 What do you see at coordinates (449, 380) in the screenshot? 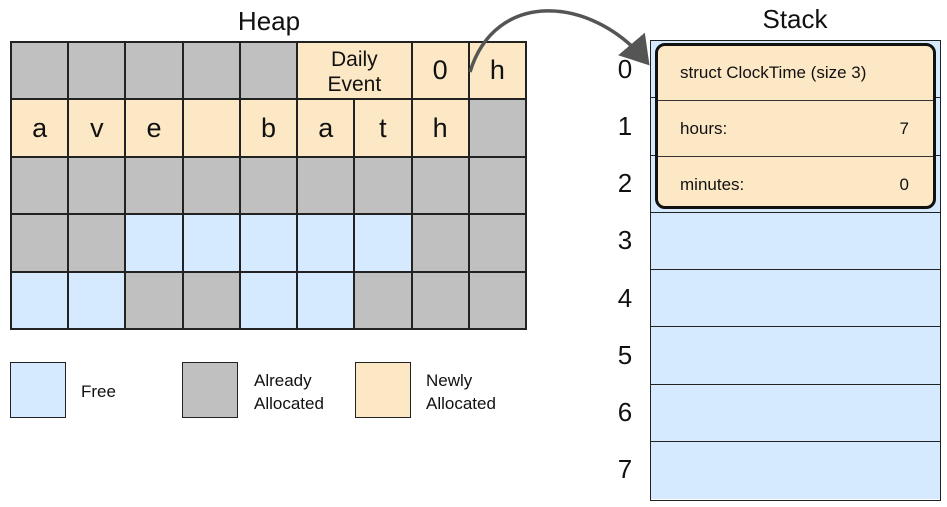
I see `legend-newly-line1: Newly` at bounding box center [449, 380].